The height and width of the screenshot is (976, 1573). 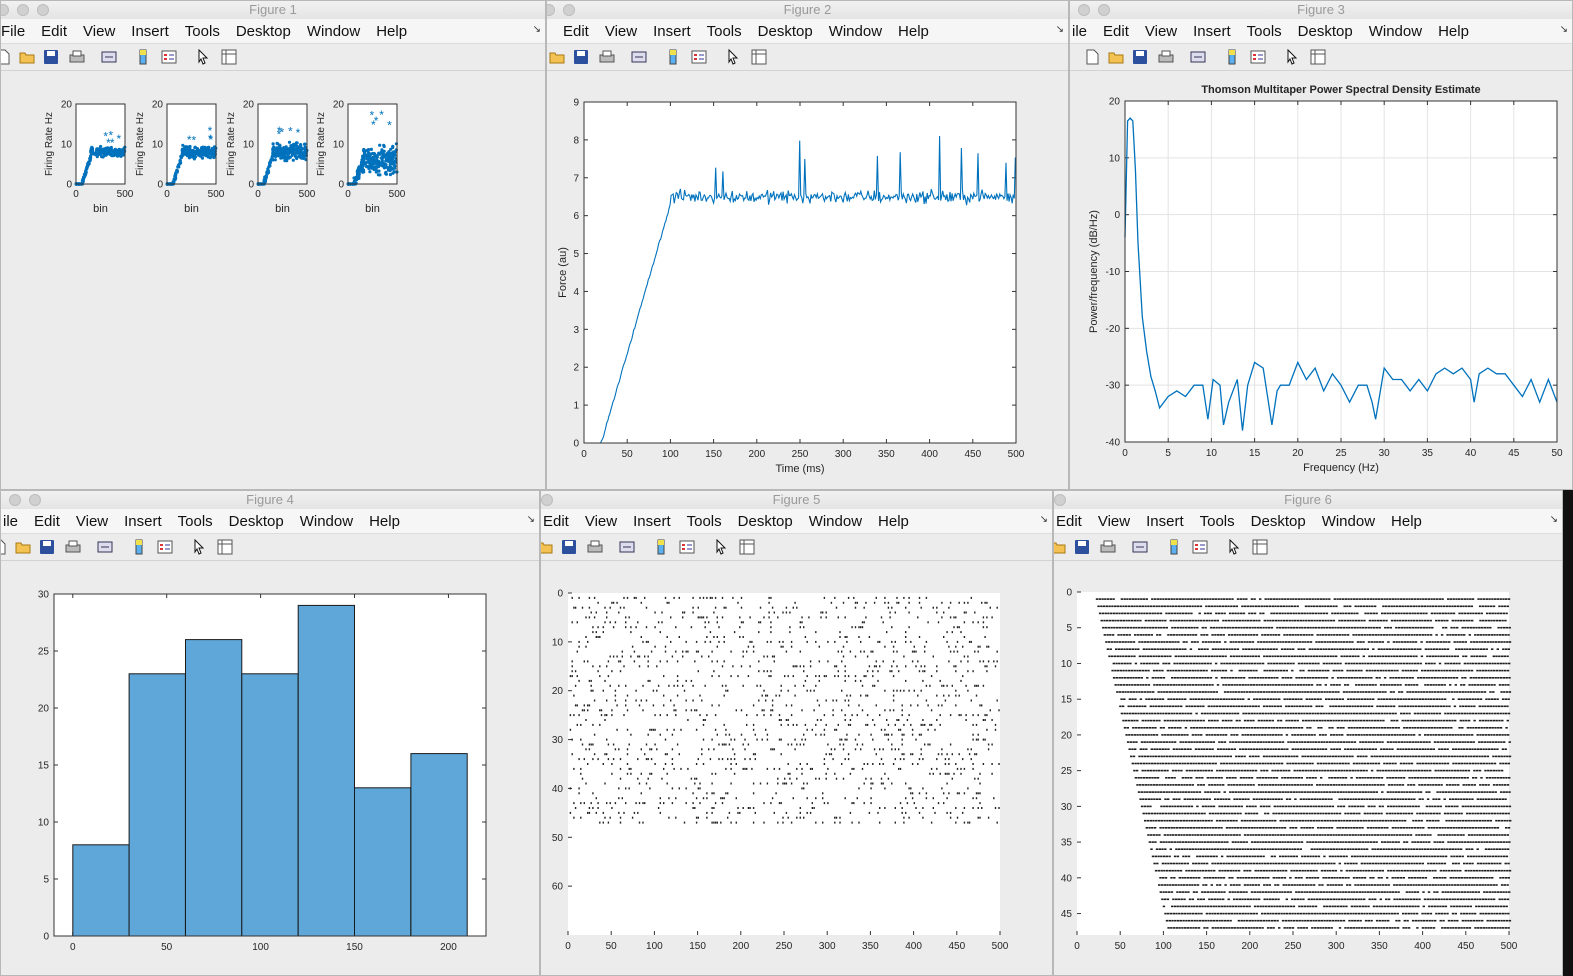 I want to click on menu-file: File, so click(x=13, y=31).